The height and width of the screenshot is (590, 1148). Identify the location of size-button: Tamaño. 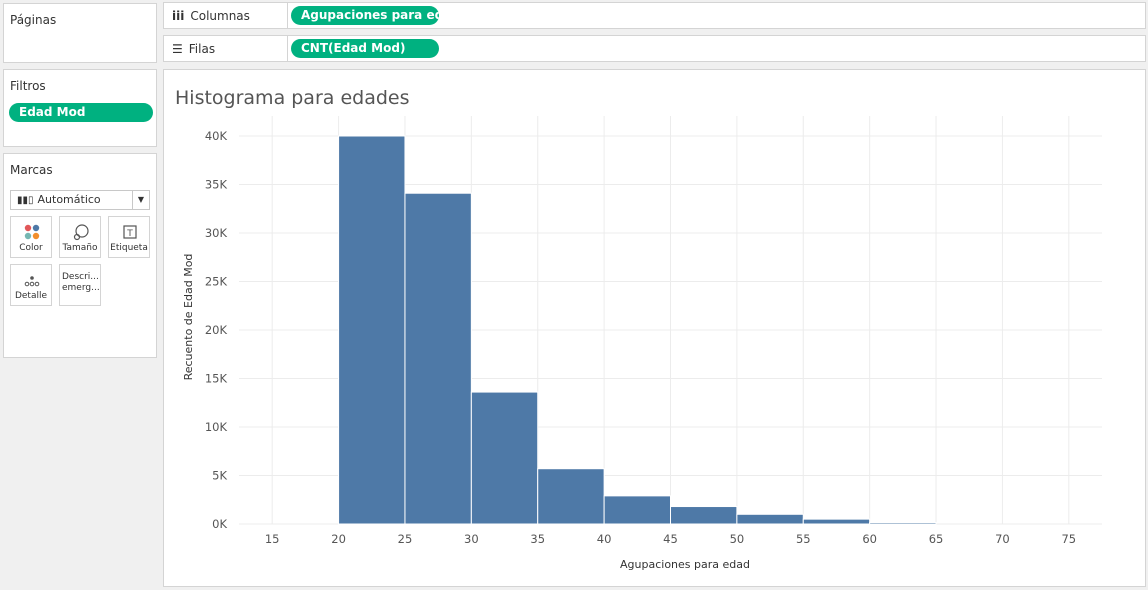
(80, 237).